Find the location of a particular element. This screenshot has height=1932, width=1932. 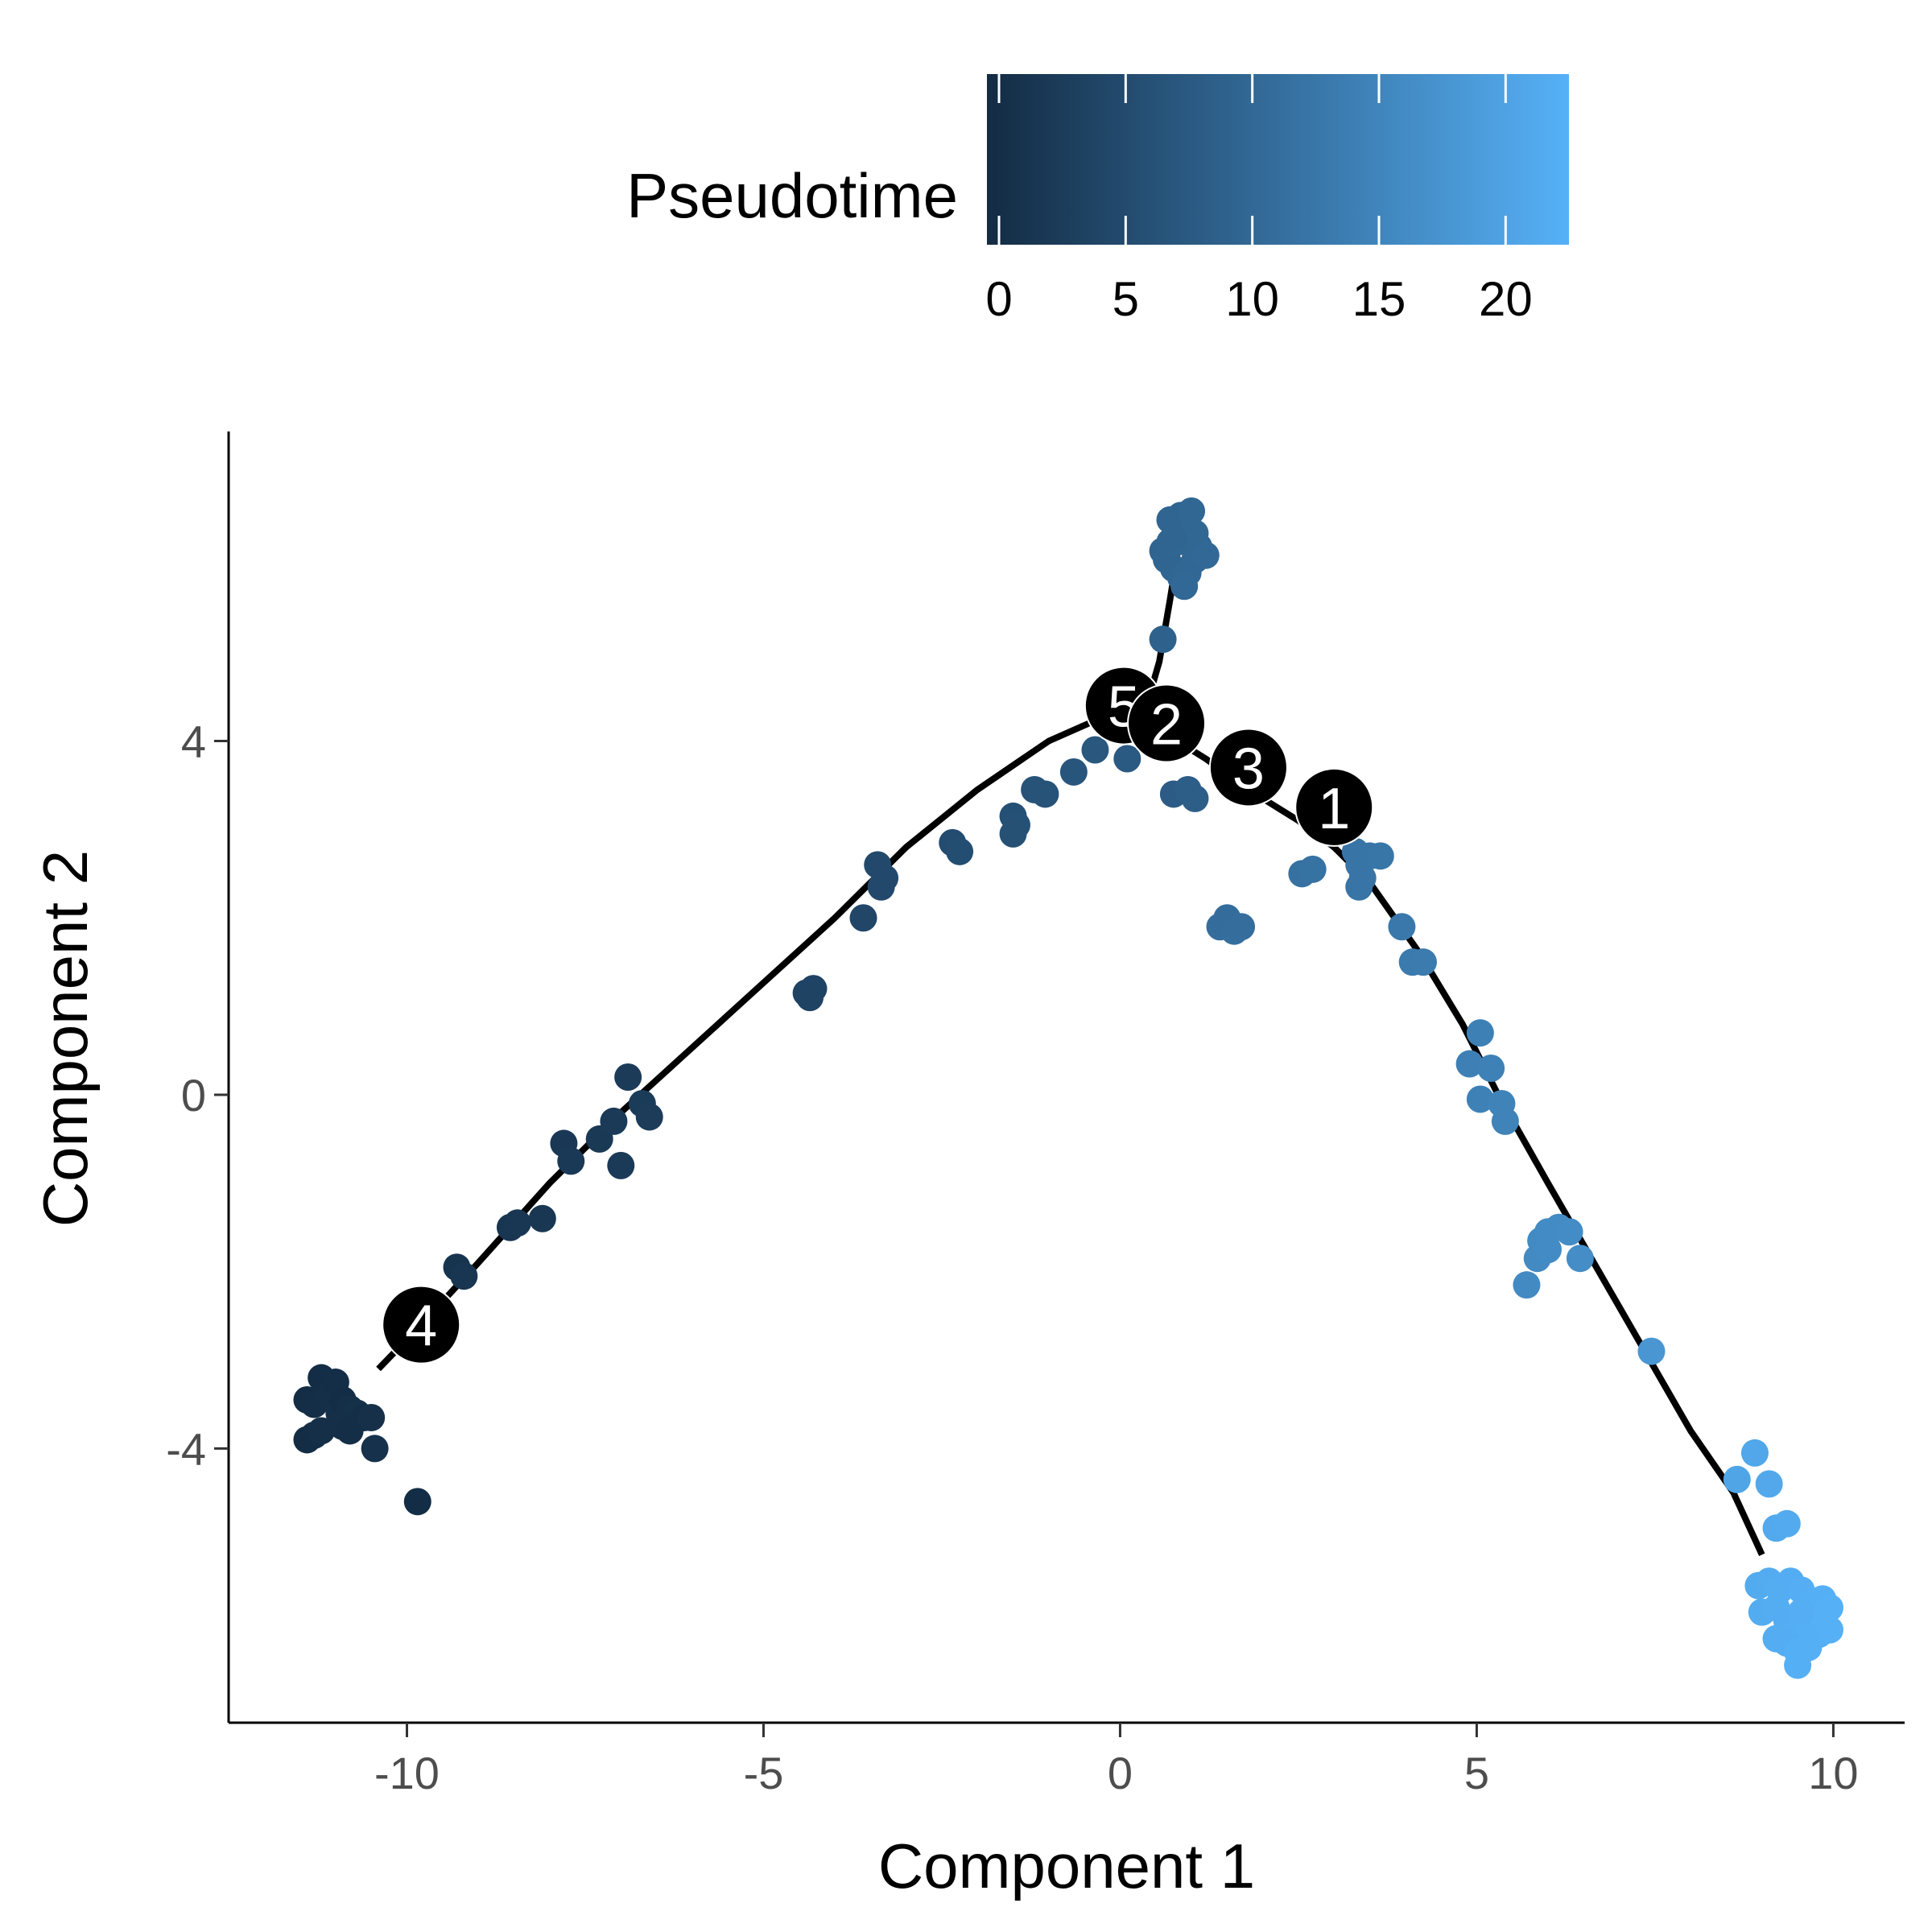

y-tick-label: 4 is located at coordinates (193, 741).